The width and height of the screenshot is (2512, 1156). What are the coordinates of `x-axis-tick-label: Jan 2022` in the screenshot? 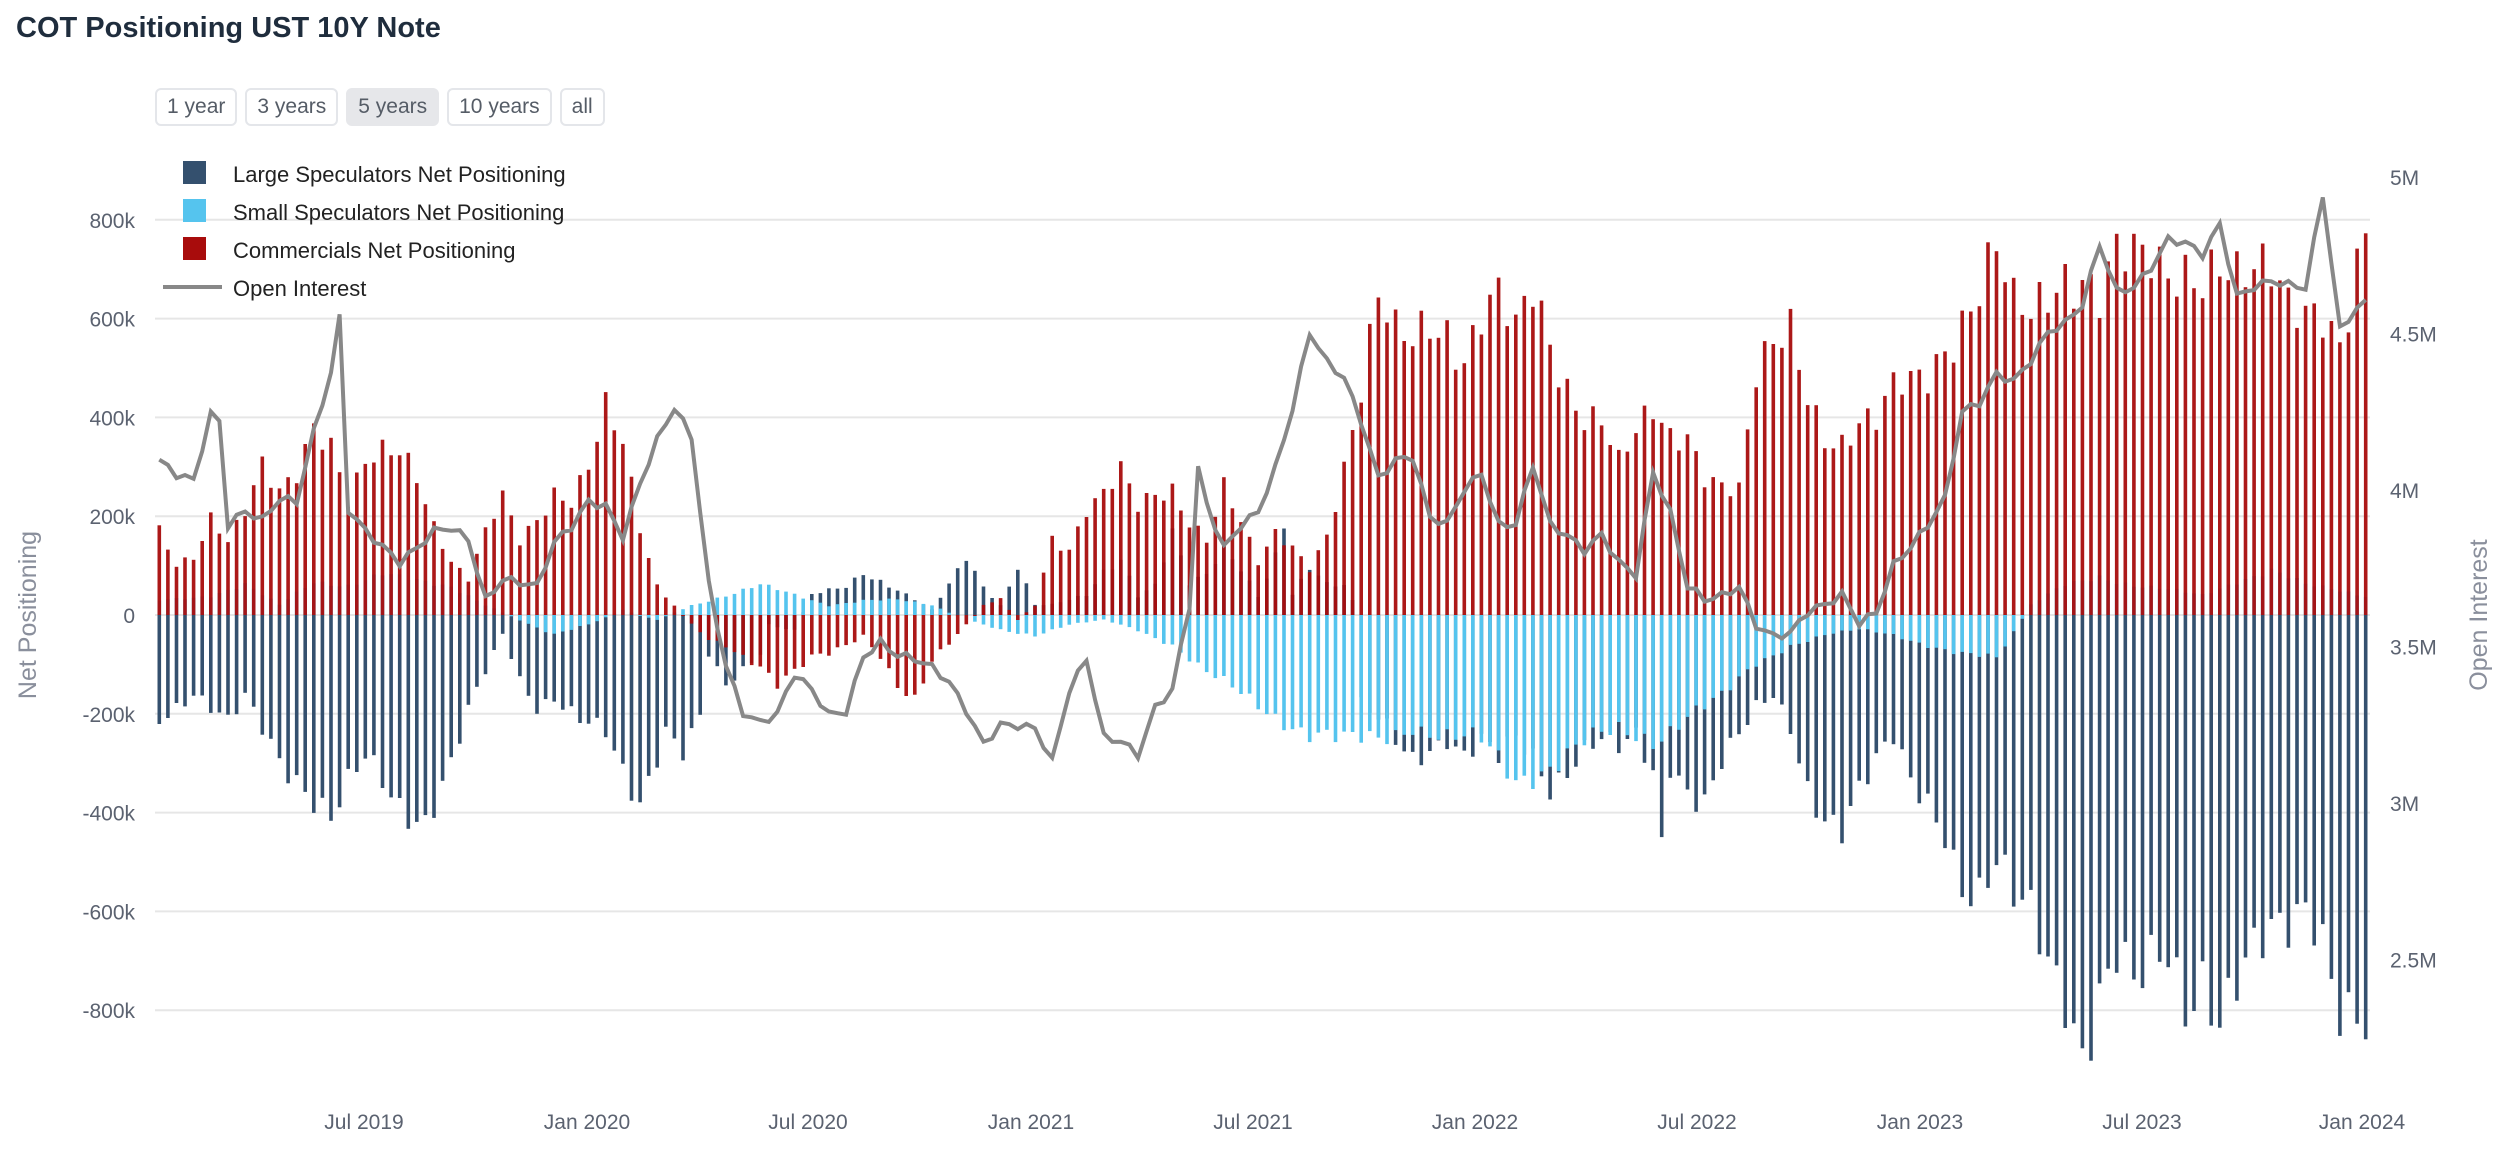 It's located at (1475, 1122).